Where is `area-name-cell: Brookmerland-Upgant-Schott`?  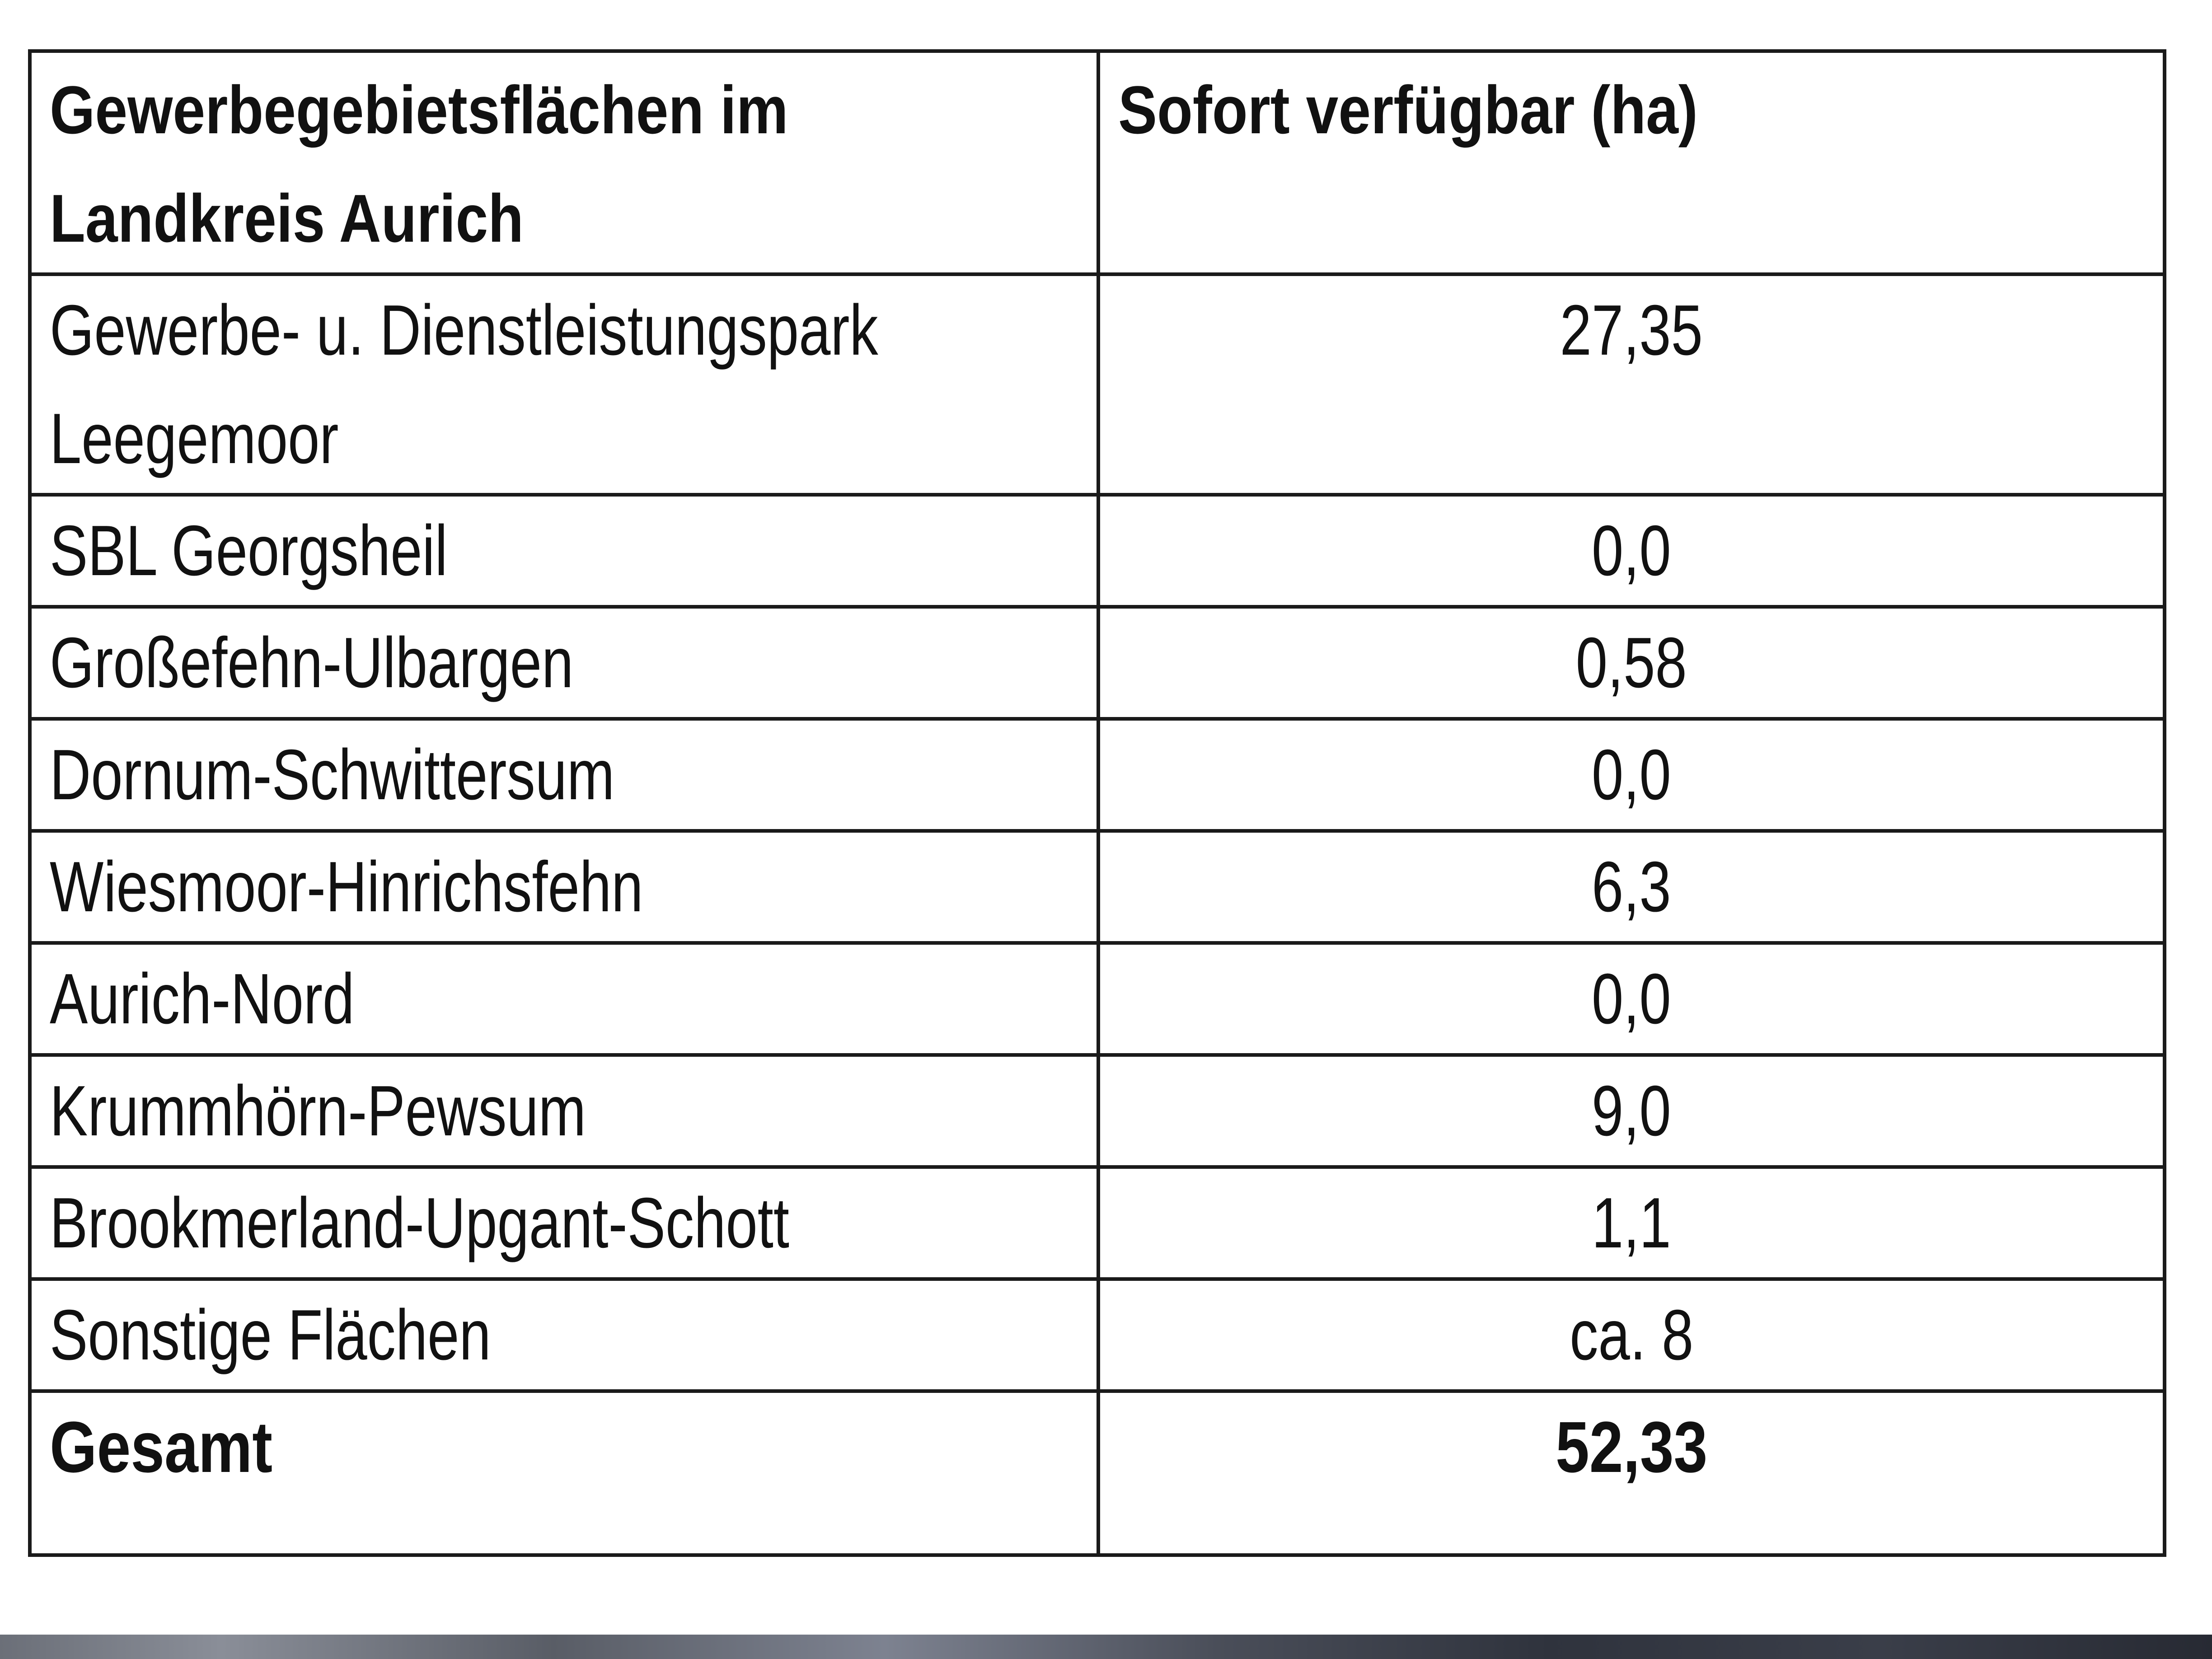 area-name-cell: Brookmerland-Upgant-Schott is located at coordinates (564, 1223).